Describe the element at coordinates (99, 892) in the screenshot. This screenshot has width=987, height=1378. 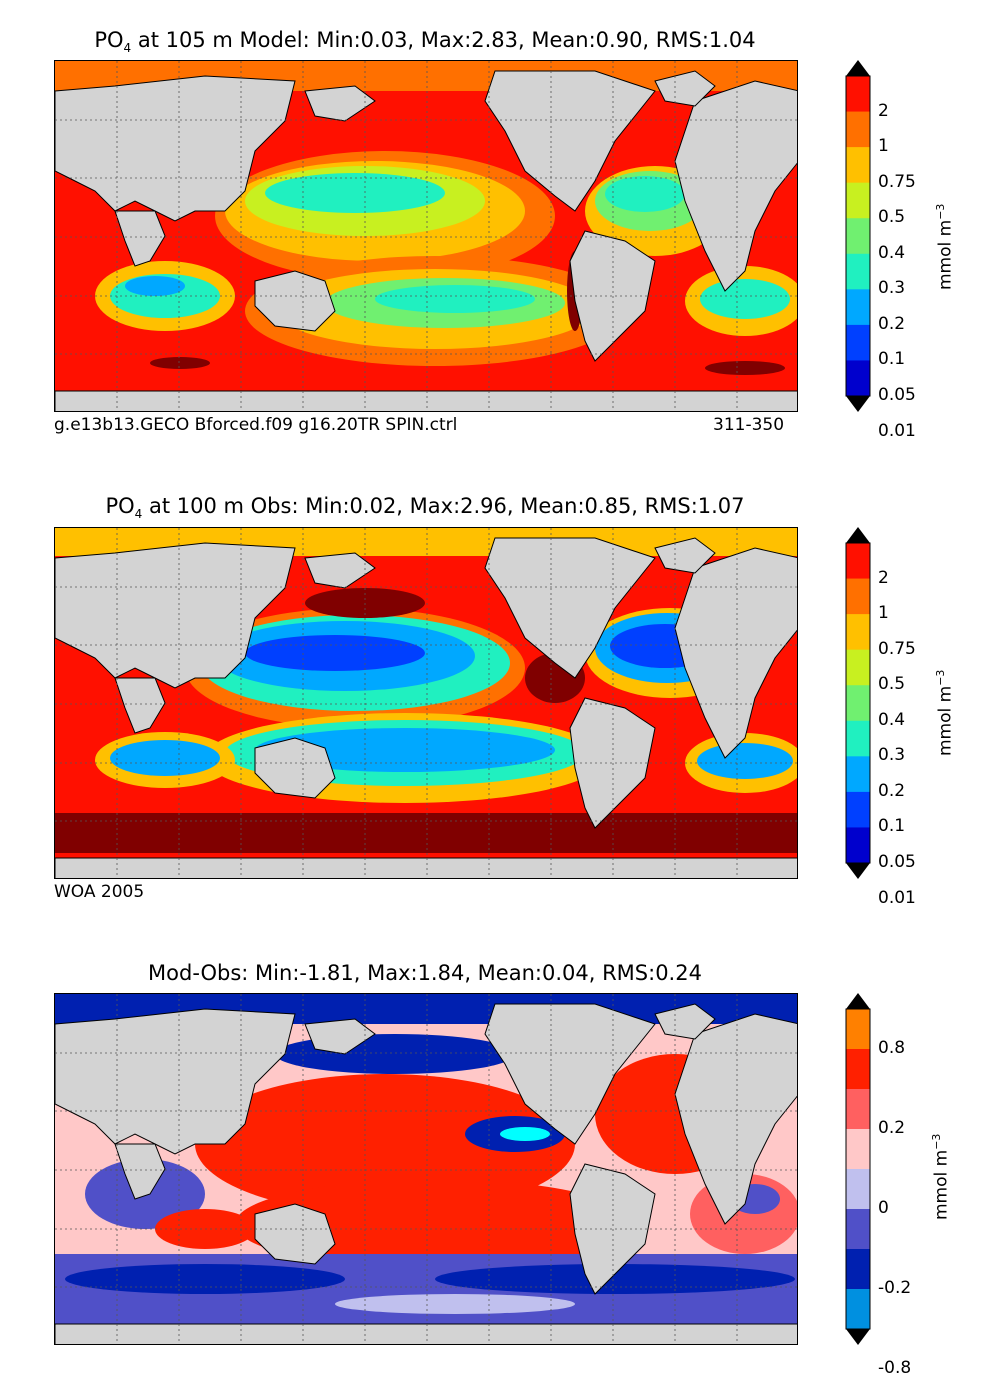
I see `panel-2-caption-left: WOA 2005` at that location.